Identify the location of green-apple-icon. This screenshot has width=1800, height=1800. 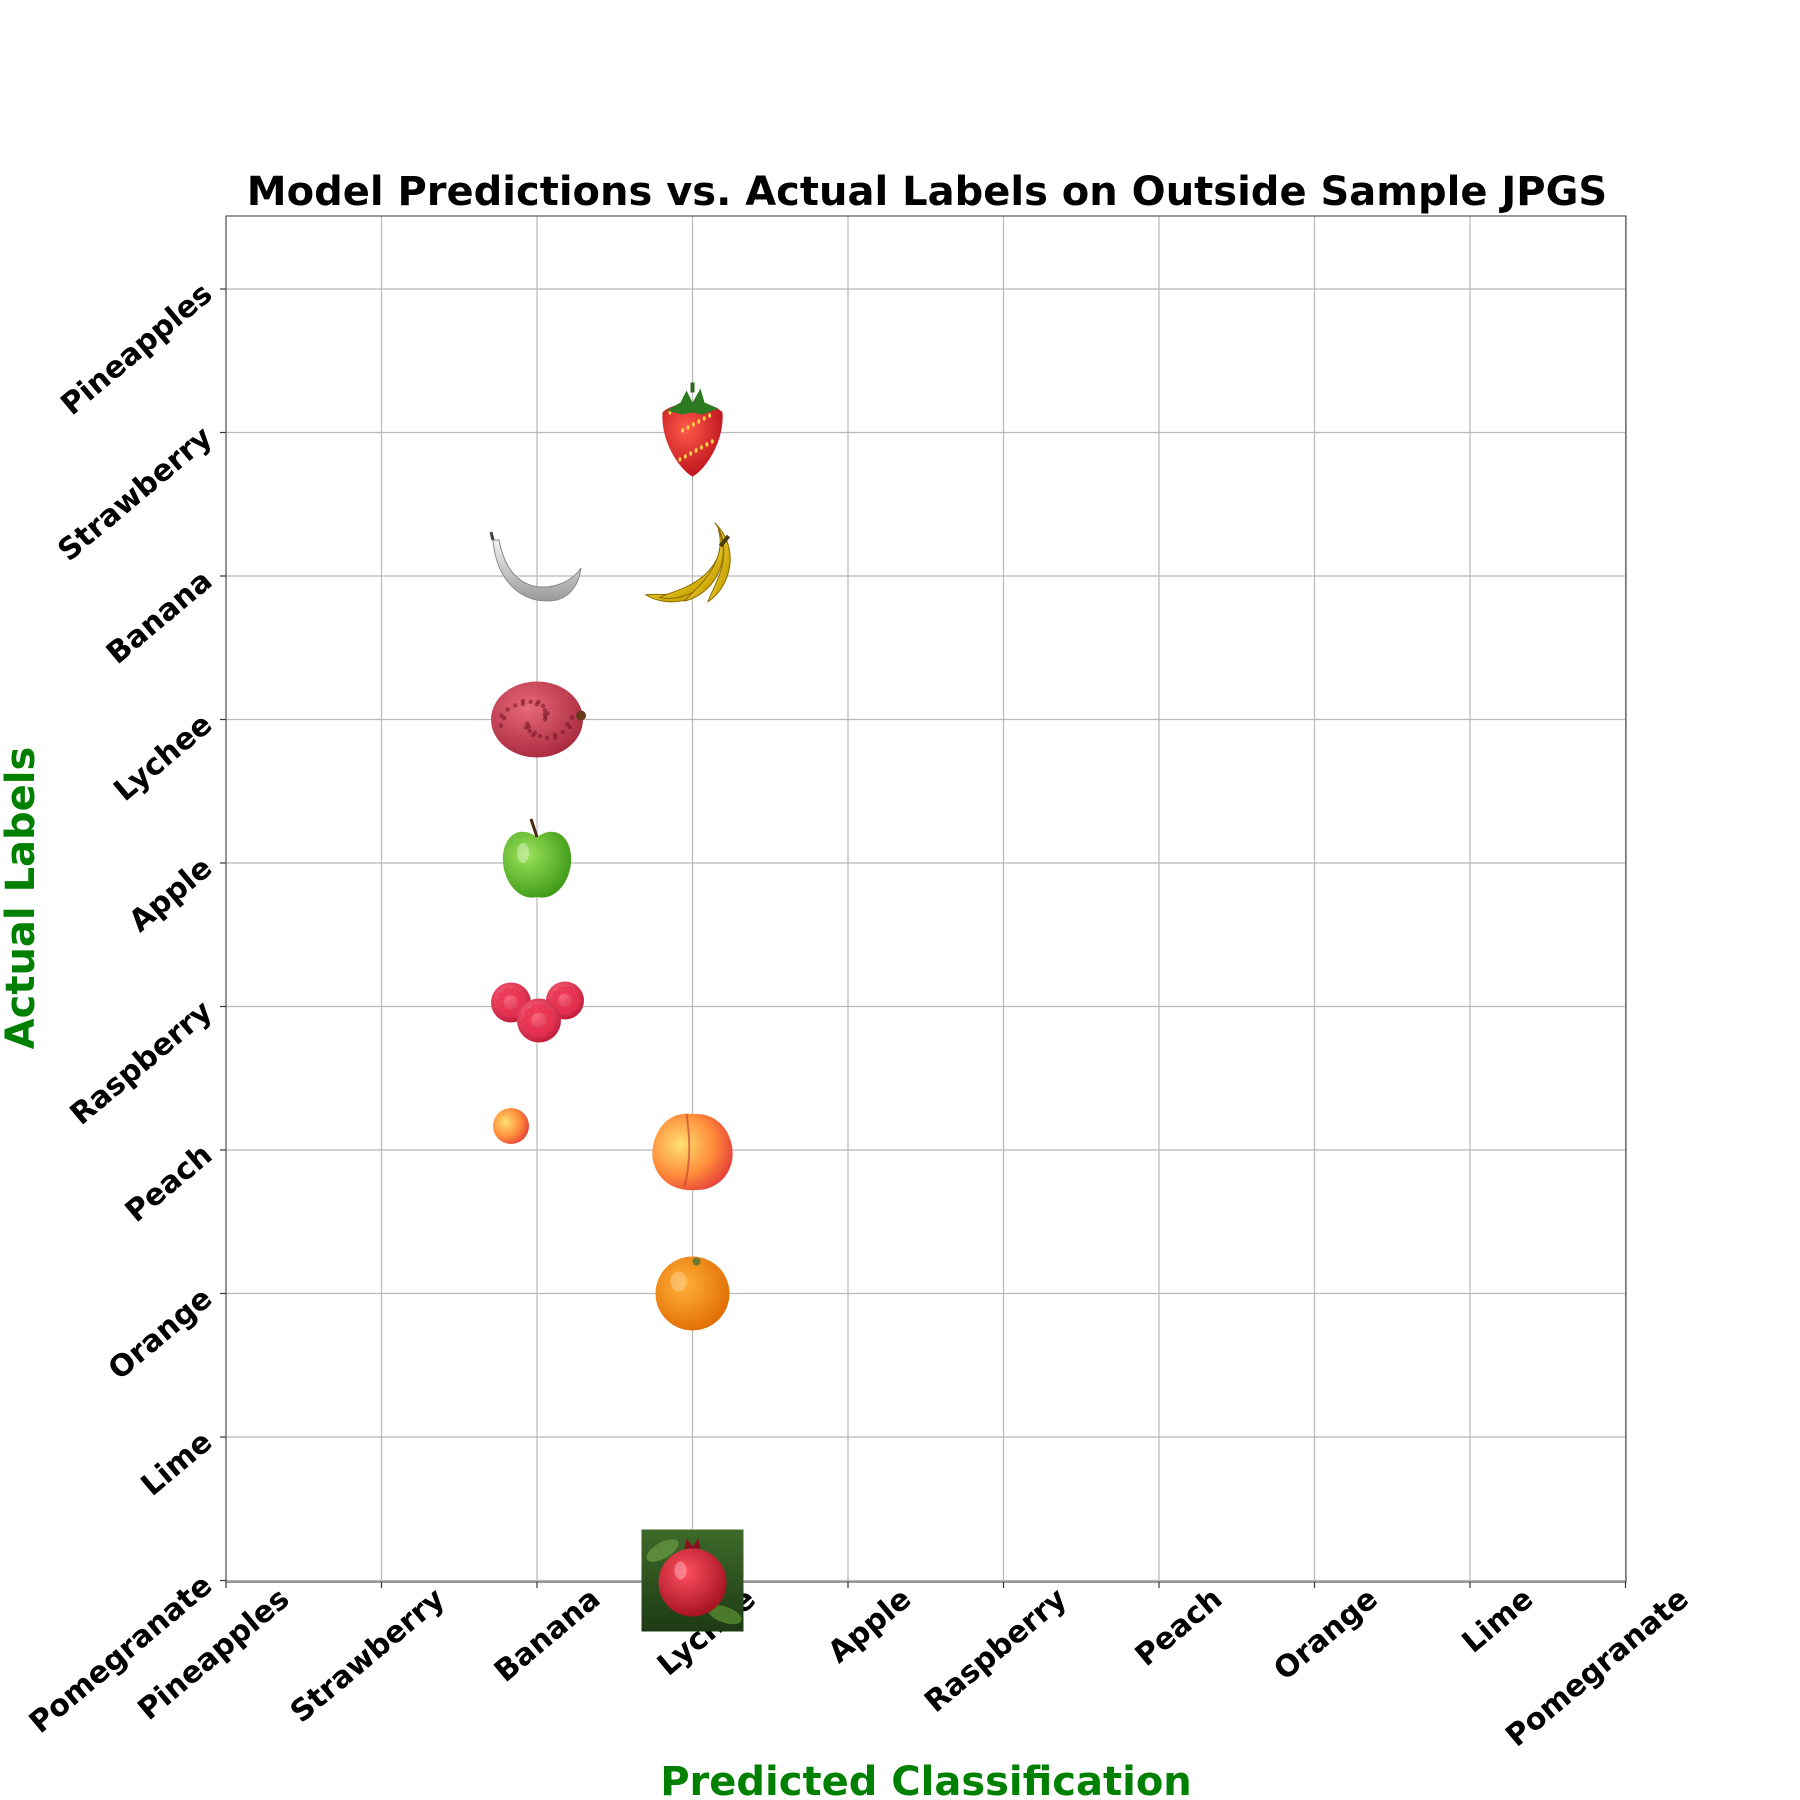
(537, 858).